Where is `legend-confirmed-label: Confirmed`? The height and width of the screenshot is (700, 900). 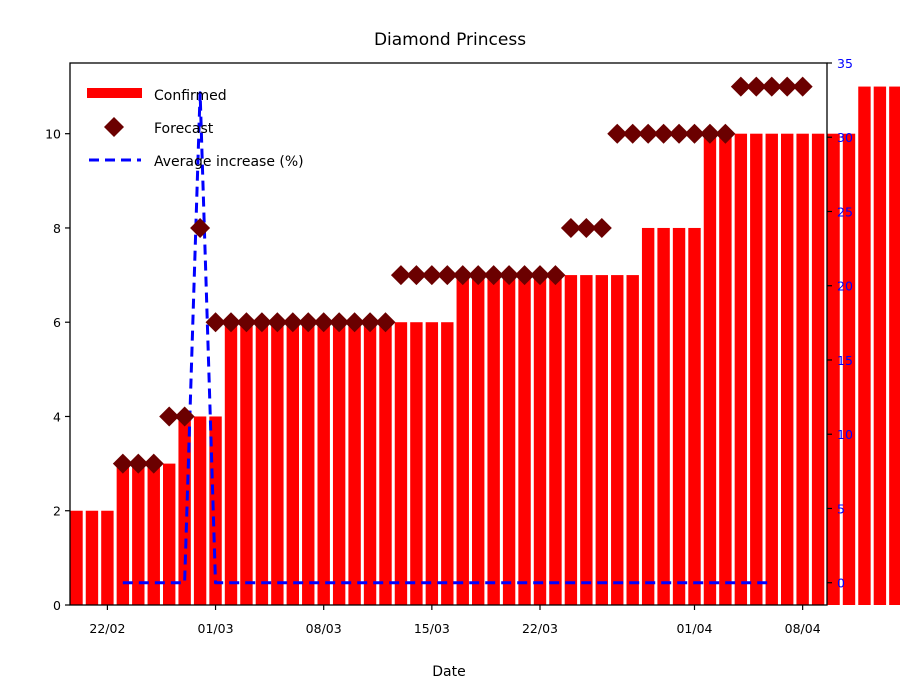
legend-confirmed-label: Confirmed is located at coordinates (190, 96).